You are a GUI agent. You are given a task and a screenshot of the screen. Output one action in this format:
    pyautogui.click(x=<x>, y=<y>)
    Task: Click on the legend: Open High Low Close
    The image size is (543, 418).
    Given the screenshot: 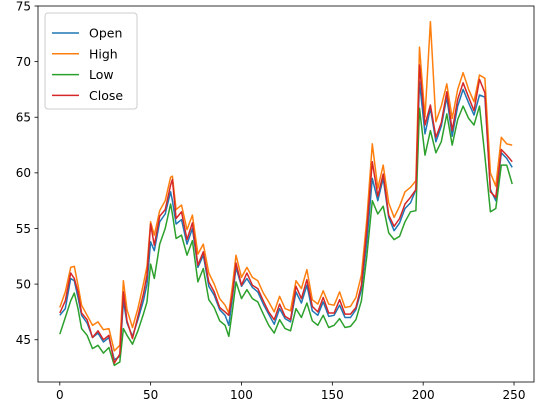 What is the action you would take?
    pyautogui.click(x=91, y=61)
    